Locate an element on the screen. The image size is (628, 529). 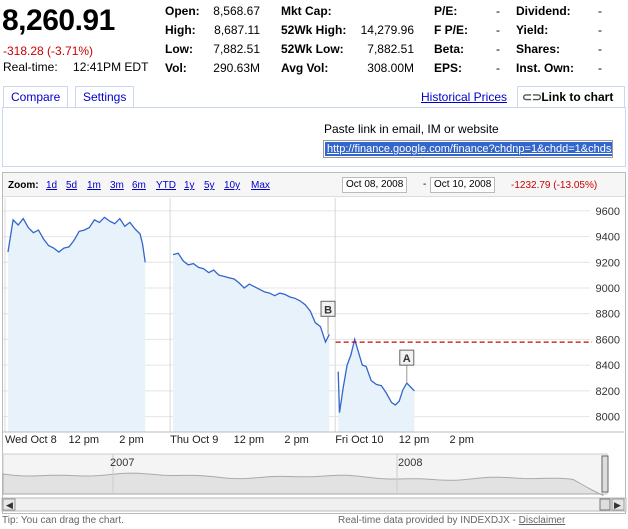
stat-value-open: 8,568.67 is located at coordinates (236, 11).